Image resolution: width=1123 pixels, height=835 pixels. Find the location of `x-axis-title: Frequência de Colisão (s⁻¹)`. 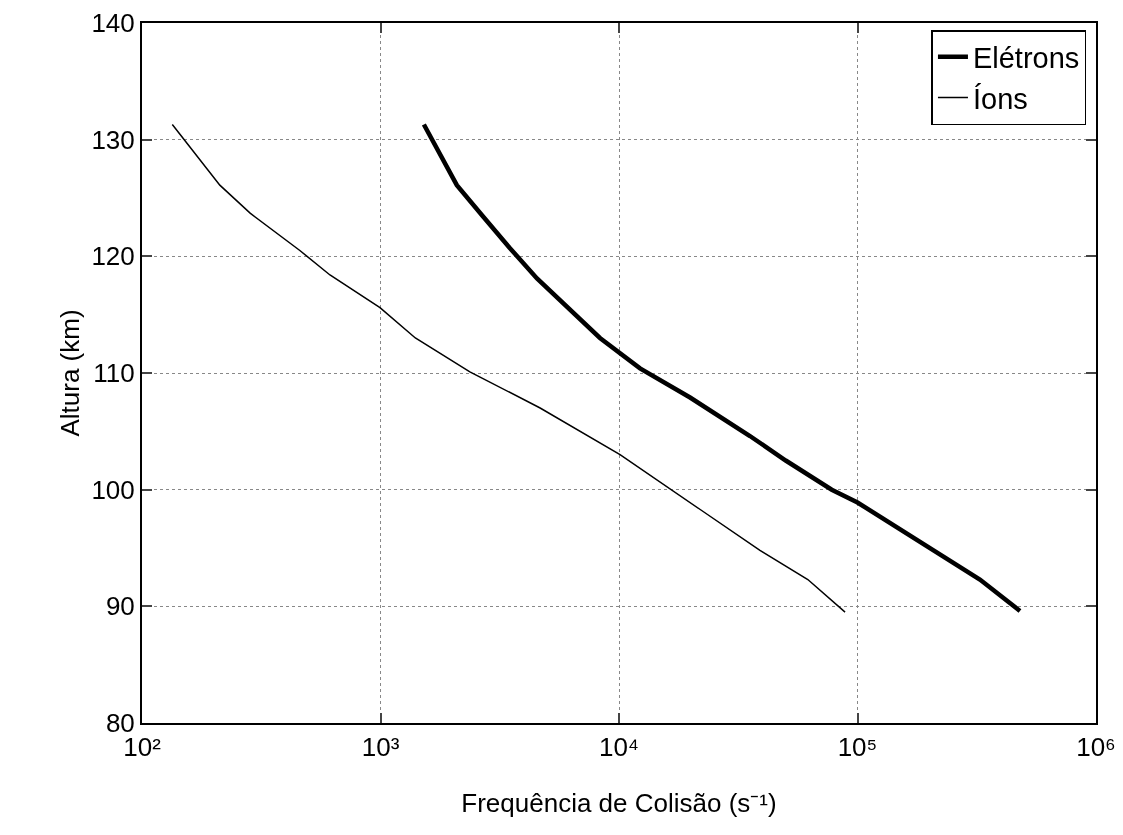

x-axis-title: Frequência de Colisão (s⁻¹) is located at coordinates (619, 803).